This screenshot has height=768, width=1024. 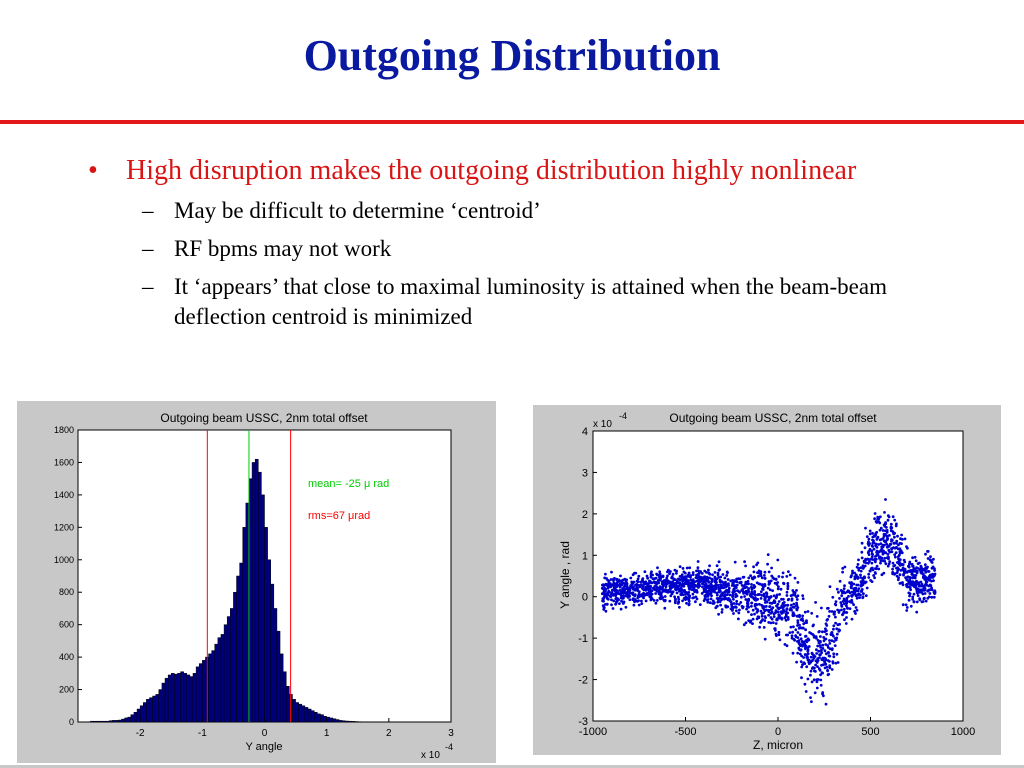 What do you see at coordinates (64, 560) in the screenshot?
I see `y-tick-label: 1000` at bounding box center [64, 560].